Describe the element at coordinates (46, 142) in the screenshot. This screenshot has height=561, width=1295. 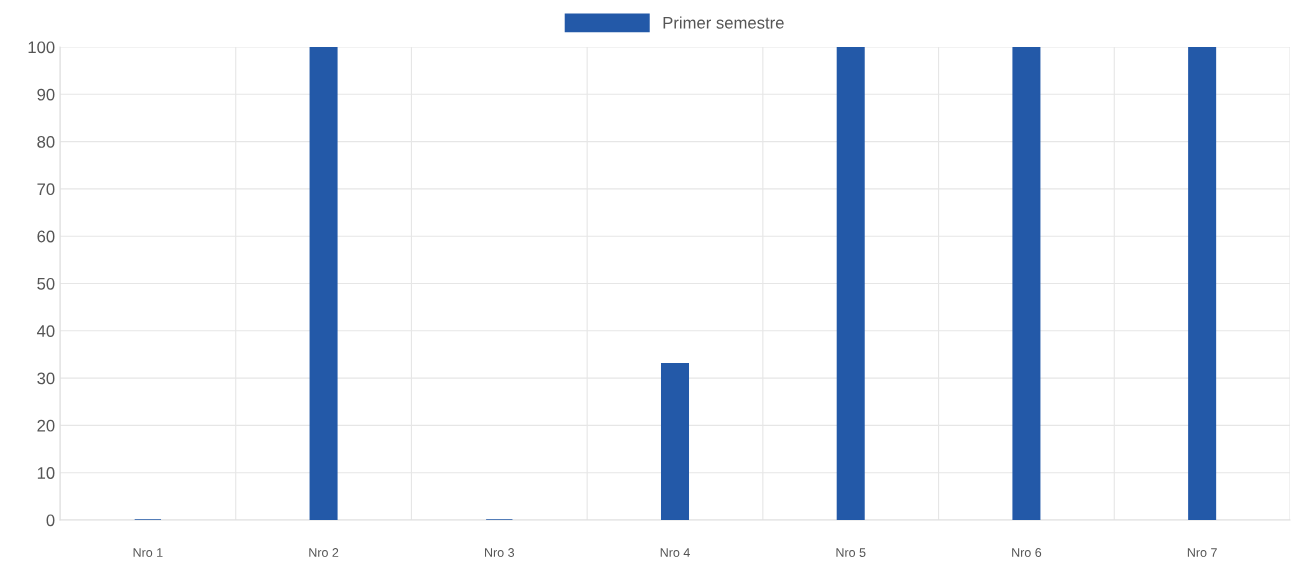
I see `y-tick-label: 80` at that location.